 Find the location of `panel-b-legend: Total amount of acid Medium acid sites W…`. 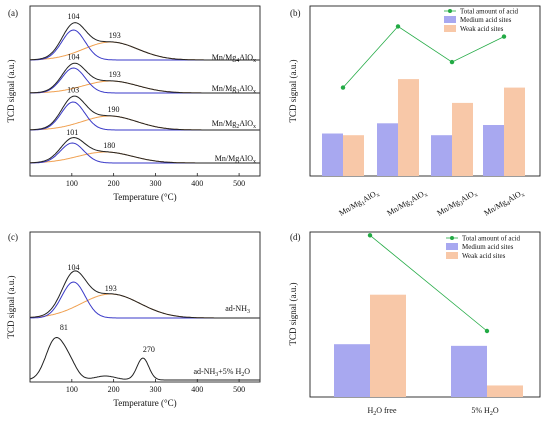

panel-b-legend: Total amount of acid Medium acid sites W… is located at coordinates (481, 20).